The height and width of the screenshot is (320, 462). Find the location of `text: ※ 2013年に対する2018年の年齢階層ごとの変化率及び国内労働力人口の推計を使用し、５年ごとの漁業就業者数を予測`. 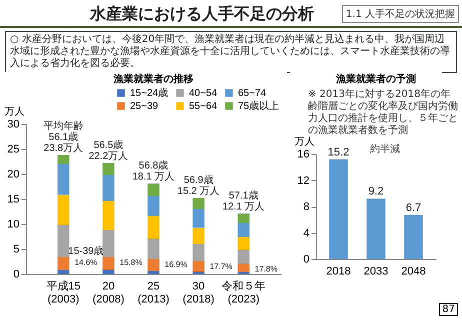

text: ※ 2013年に対する2018年の年齢階層ごとの変化率及び国内労働力人口の推計を使用し、５年ごとの漁業就業者数を予測 is located at coordinates (383, 112).